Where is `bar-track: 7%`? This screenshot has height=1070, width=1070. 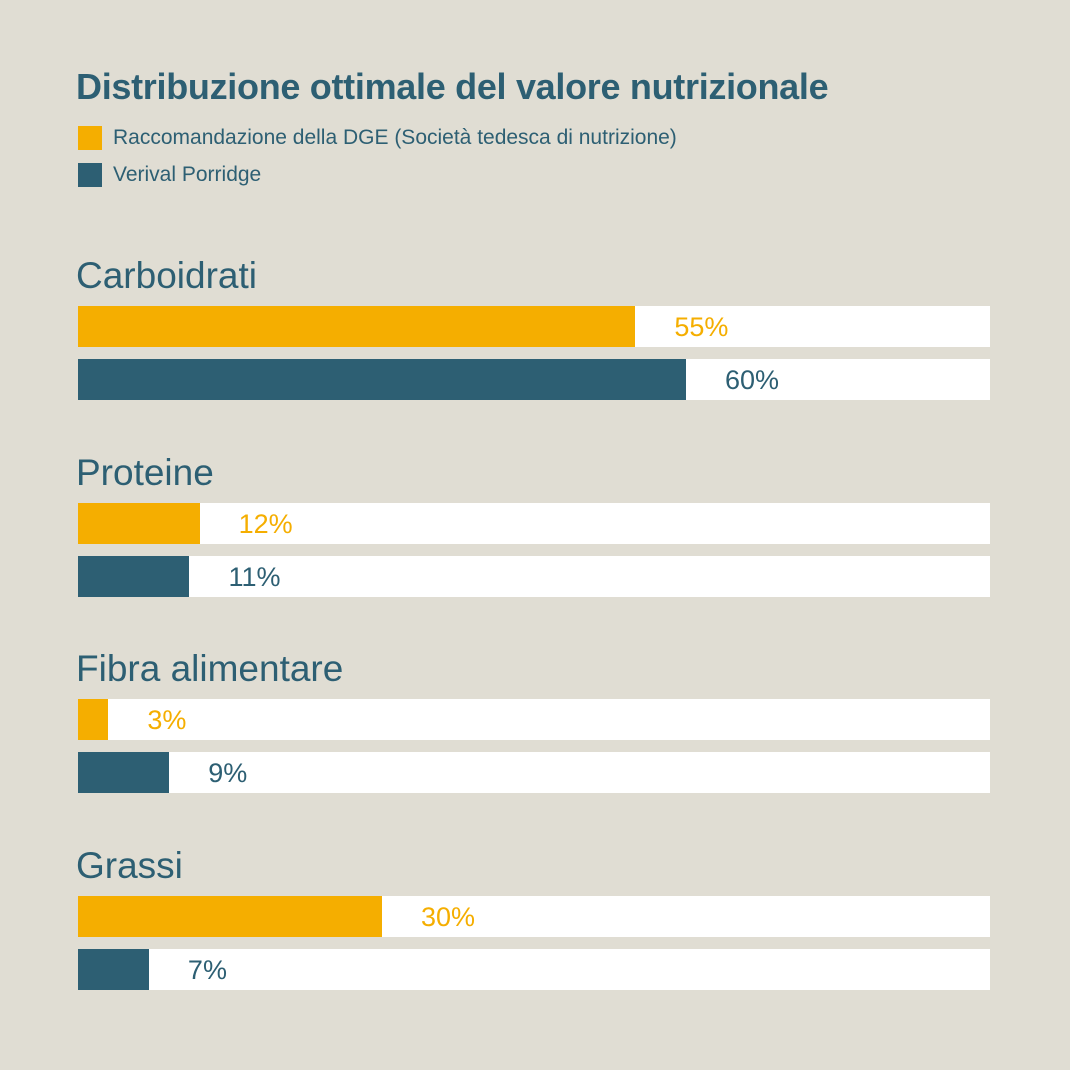 bar-track: 7% is located at coordinates (534, 969).